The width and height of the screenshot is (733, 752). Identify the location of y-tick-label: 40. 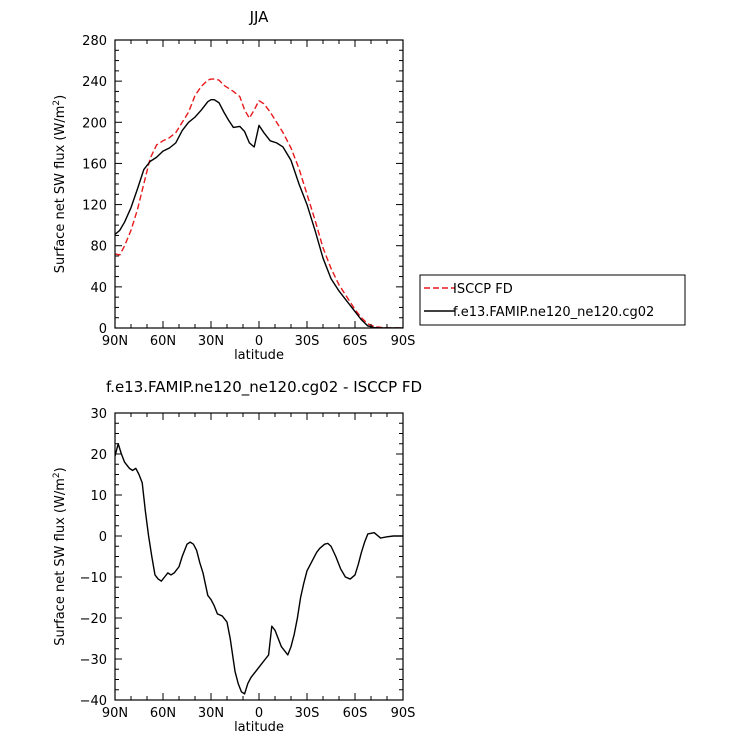
(98, 288).